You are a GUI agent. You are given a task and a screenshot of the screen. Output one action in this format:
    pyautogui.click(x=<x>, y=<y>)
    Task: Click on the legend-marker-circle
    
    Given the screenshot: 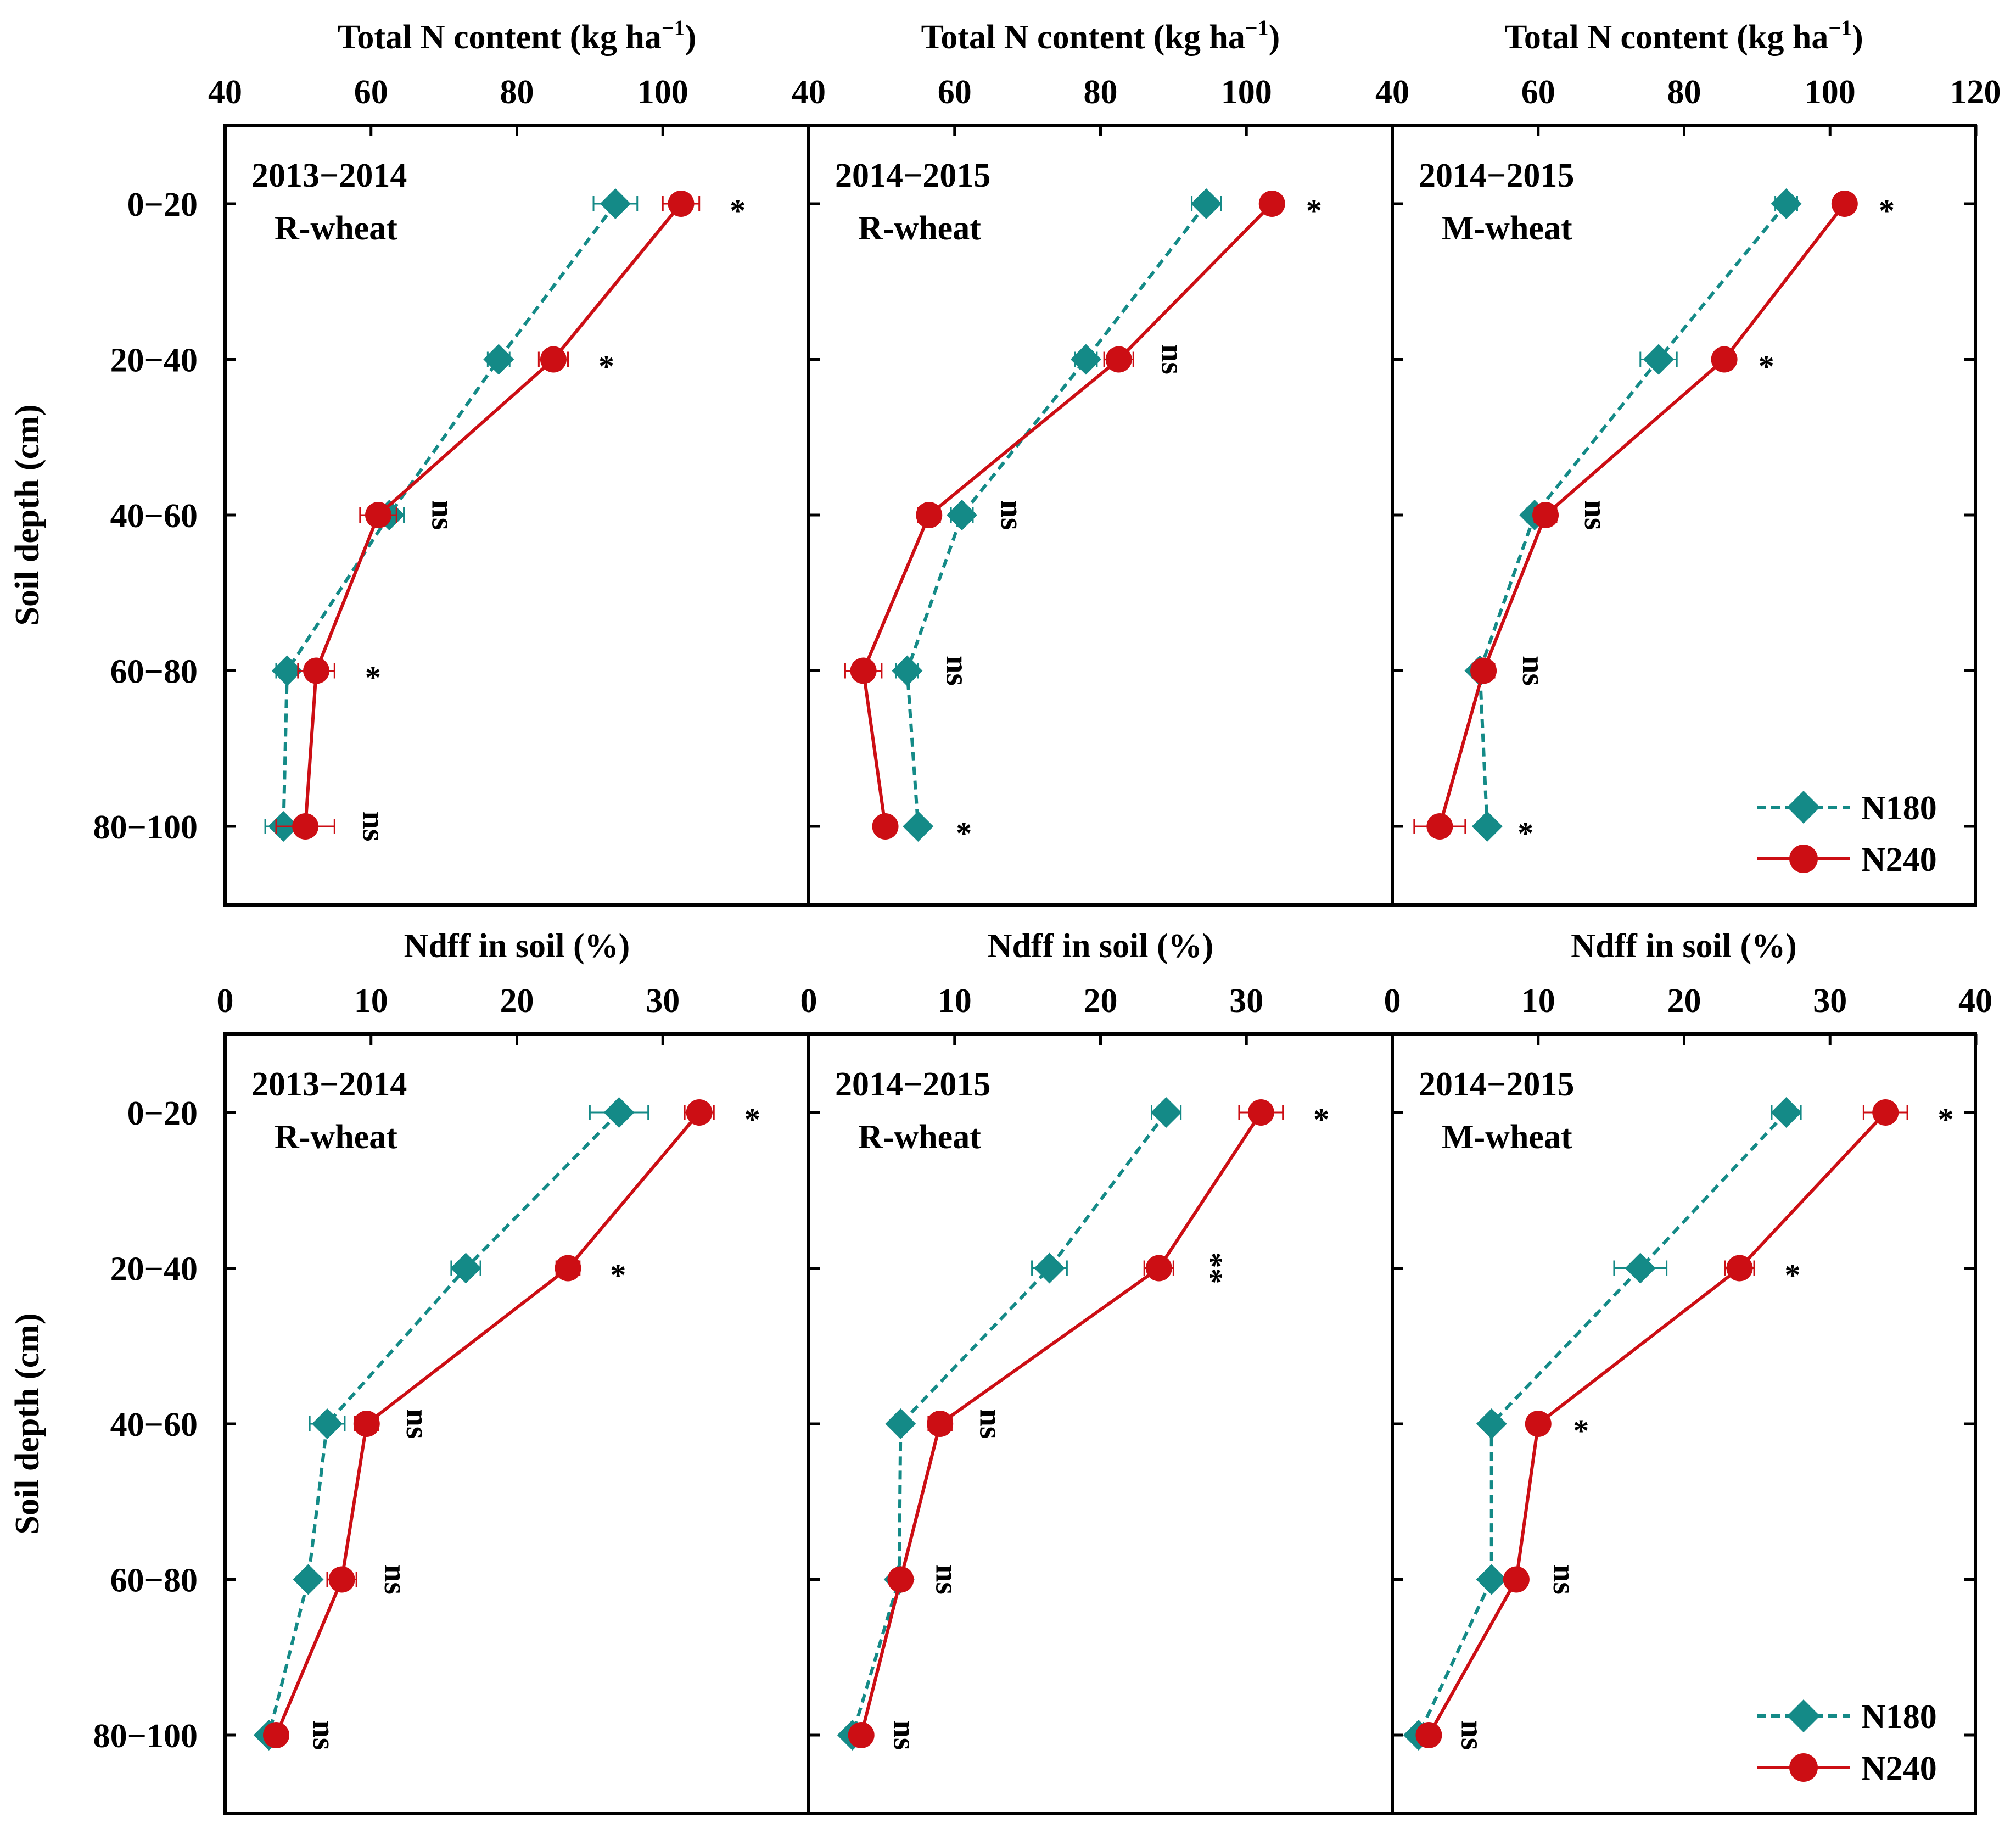 What is the action you would take?
    pyautogui.click(x=1803, y=1767)
    